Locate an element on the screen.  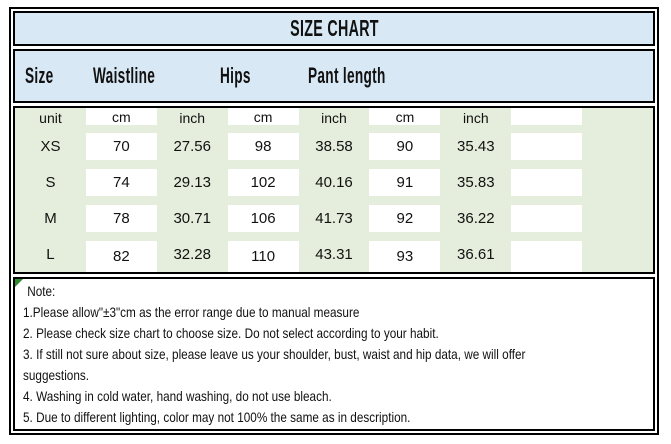
value-cell: 92 is located at coordinates (405, 218).